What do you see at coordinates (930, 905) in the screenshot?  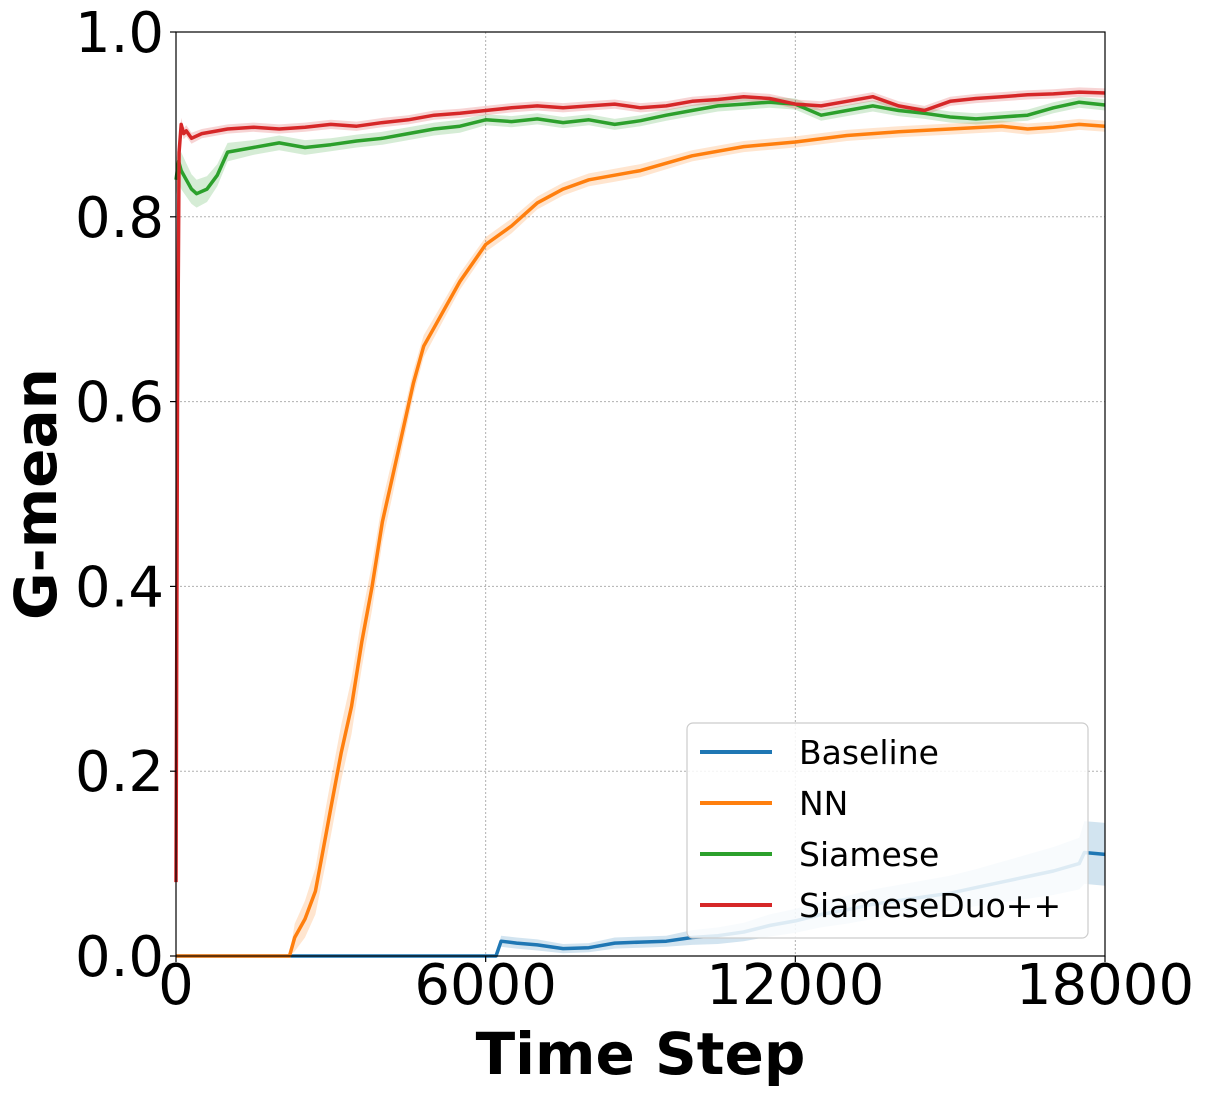 I see `legend-label-3: SiameseDuo++` at bounding box center [930, 905].